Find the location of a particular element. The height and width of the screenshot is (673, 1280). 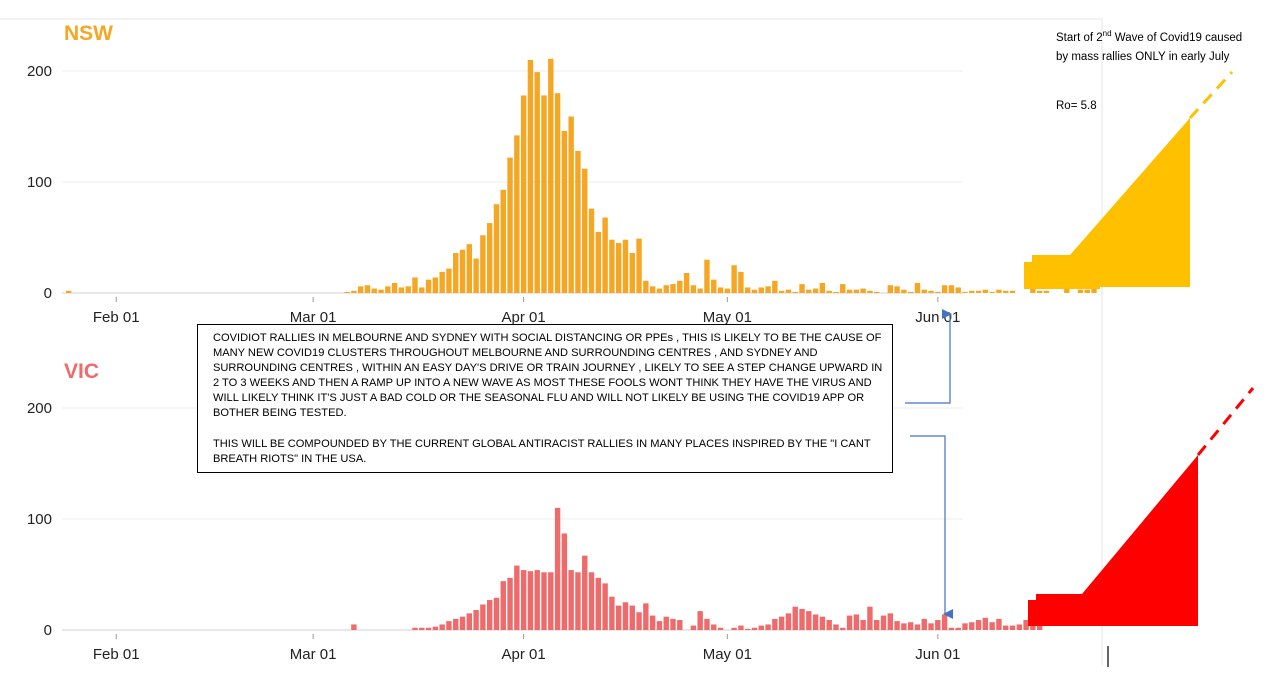

vic-projection-dashed-line is located at coordinates (1225, 421).